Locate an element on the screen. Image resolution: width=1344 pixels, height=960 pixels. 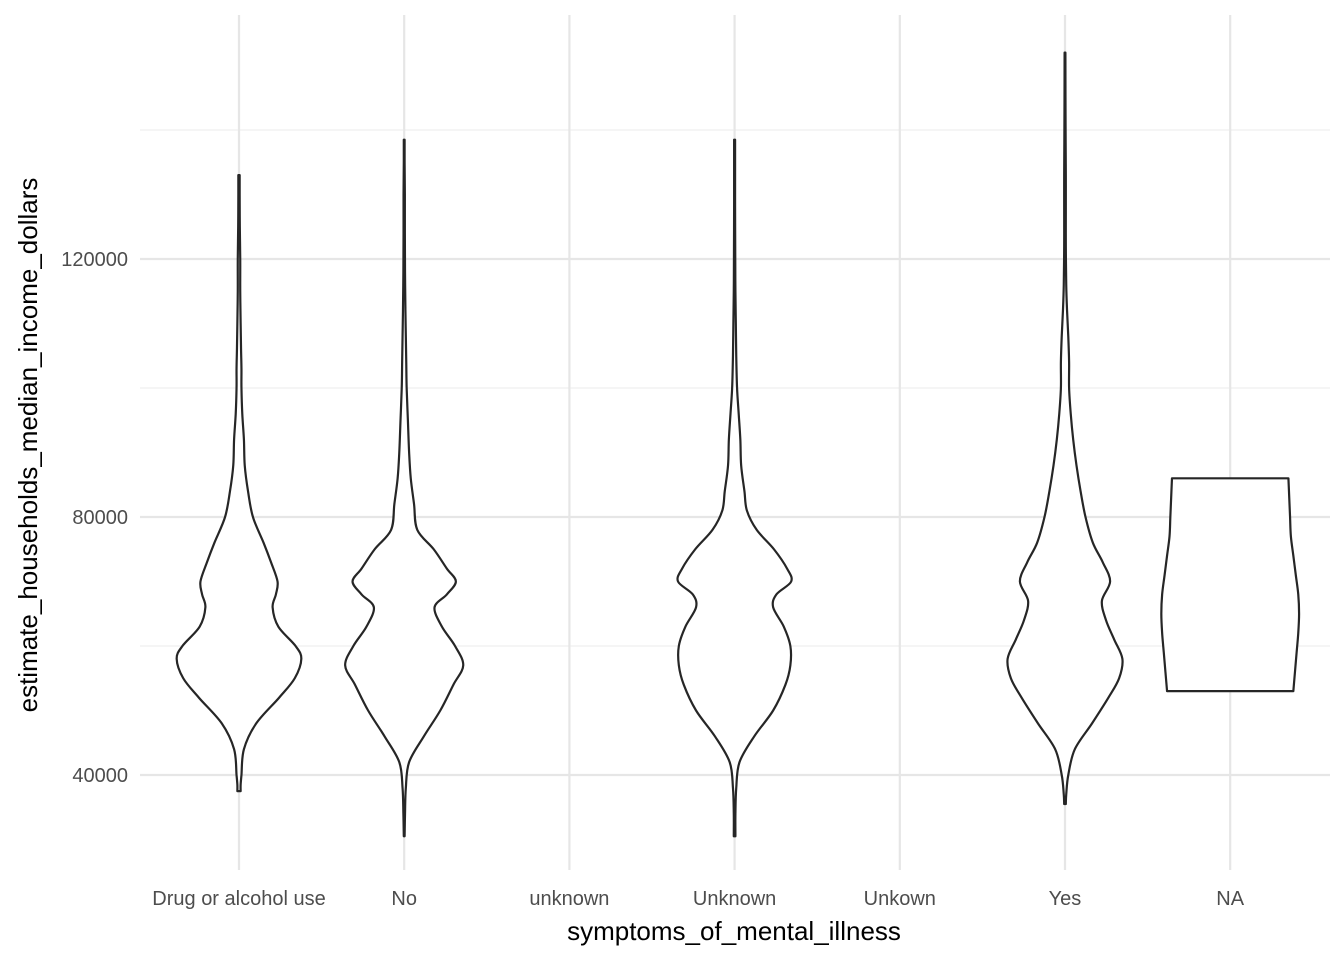
x-tick-label: Yes is located at coordinates (1065, 899).